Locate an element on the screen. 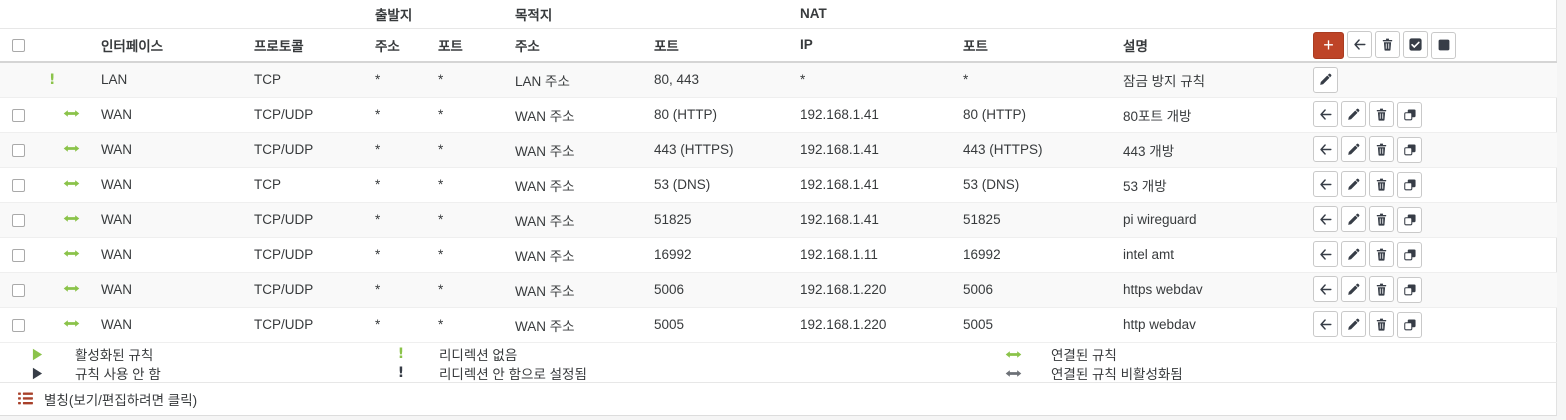  cell-description: 80포트 개방 is located at coordinates (1213, 115).